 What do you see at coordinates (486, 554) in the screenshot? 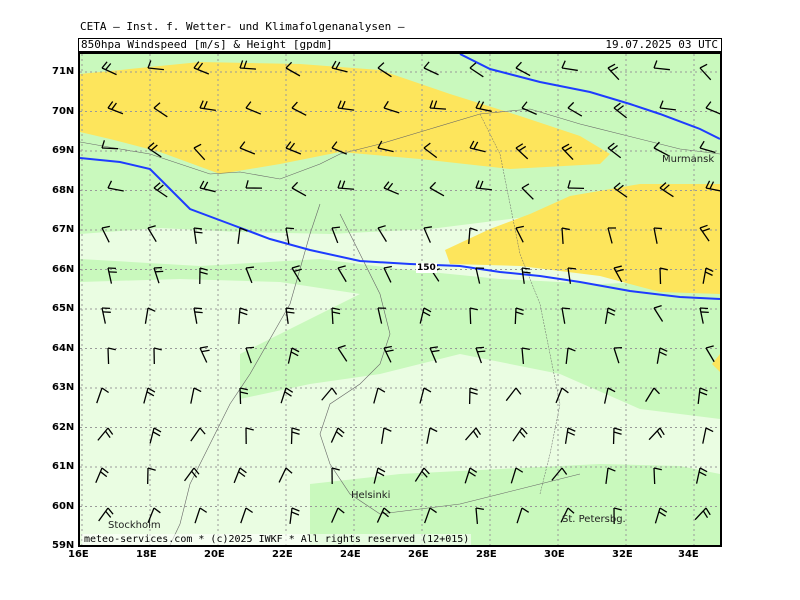
I see `lon-label-28e: 28E` at bounding box center [486, 554].